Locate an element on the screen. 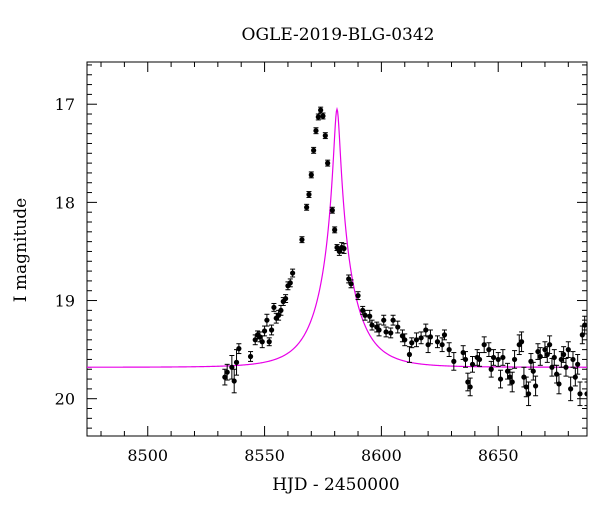  chart-title: OGLE-2019-BLG-0342 is located at coordinates (338, 35).